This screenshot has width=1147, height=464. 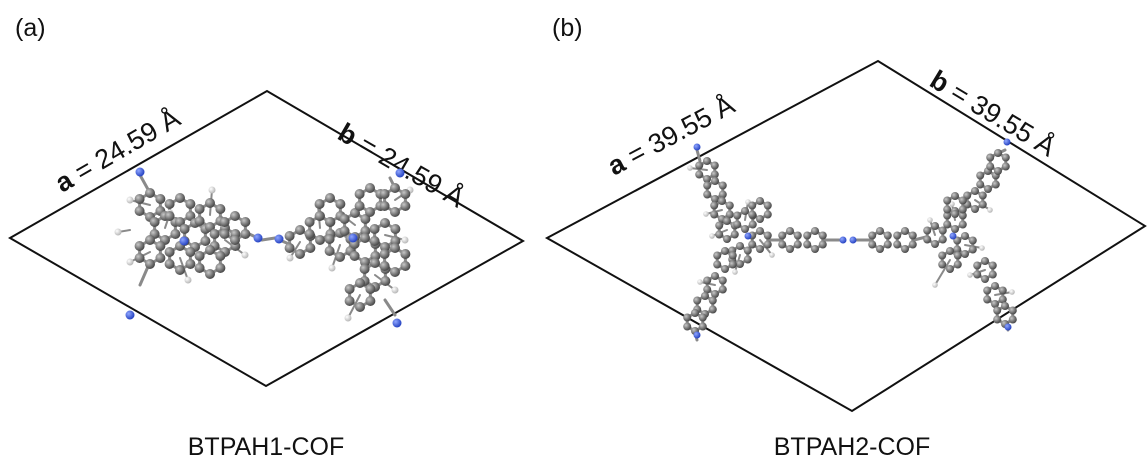 I want to click on caption: BTPAH1-COF, so click(x=266, y=447).